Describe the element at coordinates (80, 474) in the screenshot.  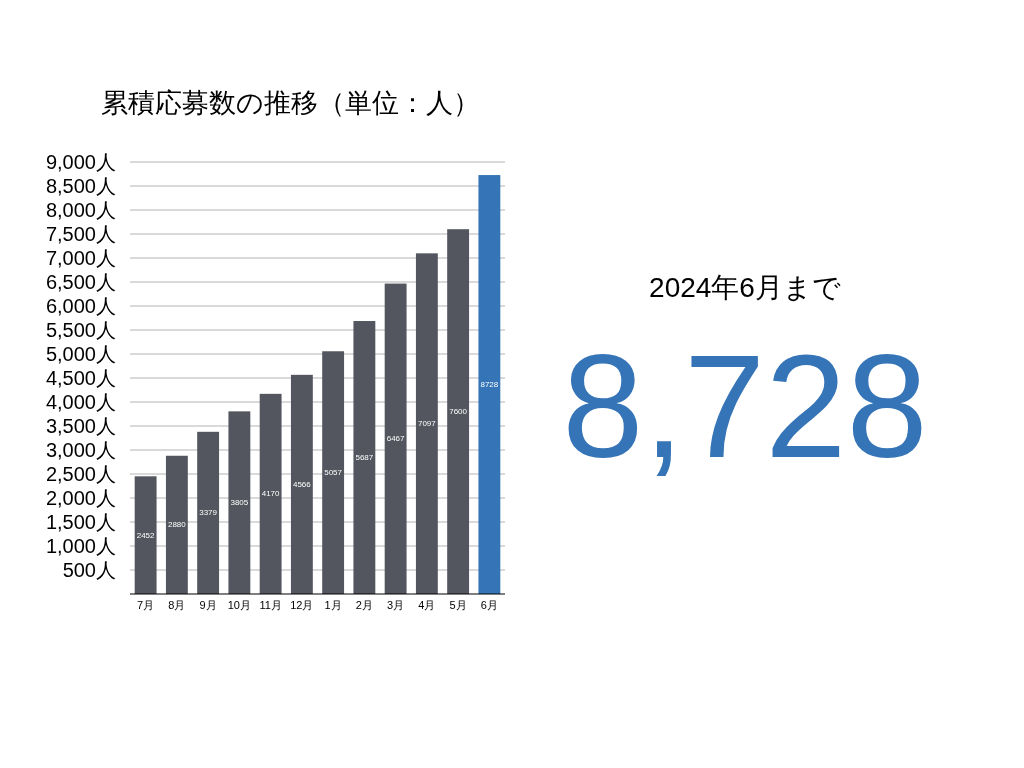
I see `y-tick-label: 2,500人` at that location.